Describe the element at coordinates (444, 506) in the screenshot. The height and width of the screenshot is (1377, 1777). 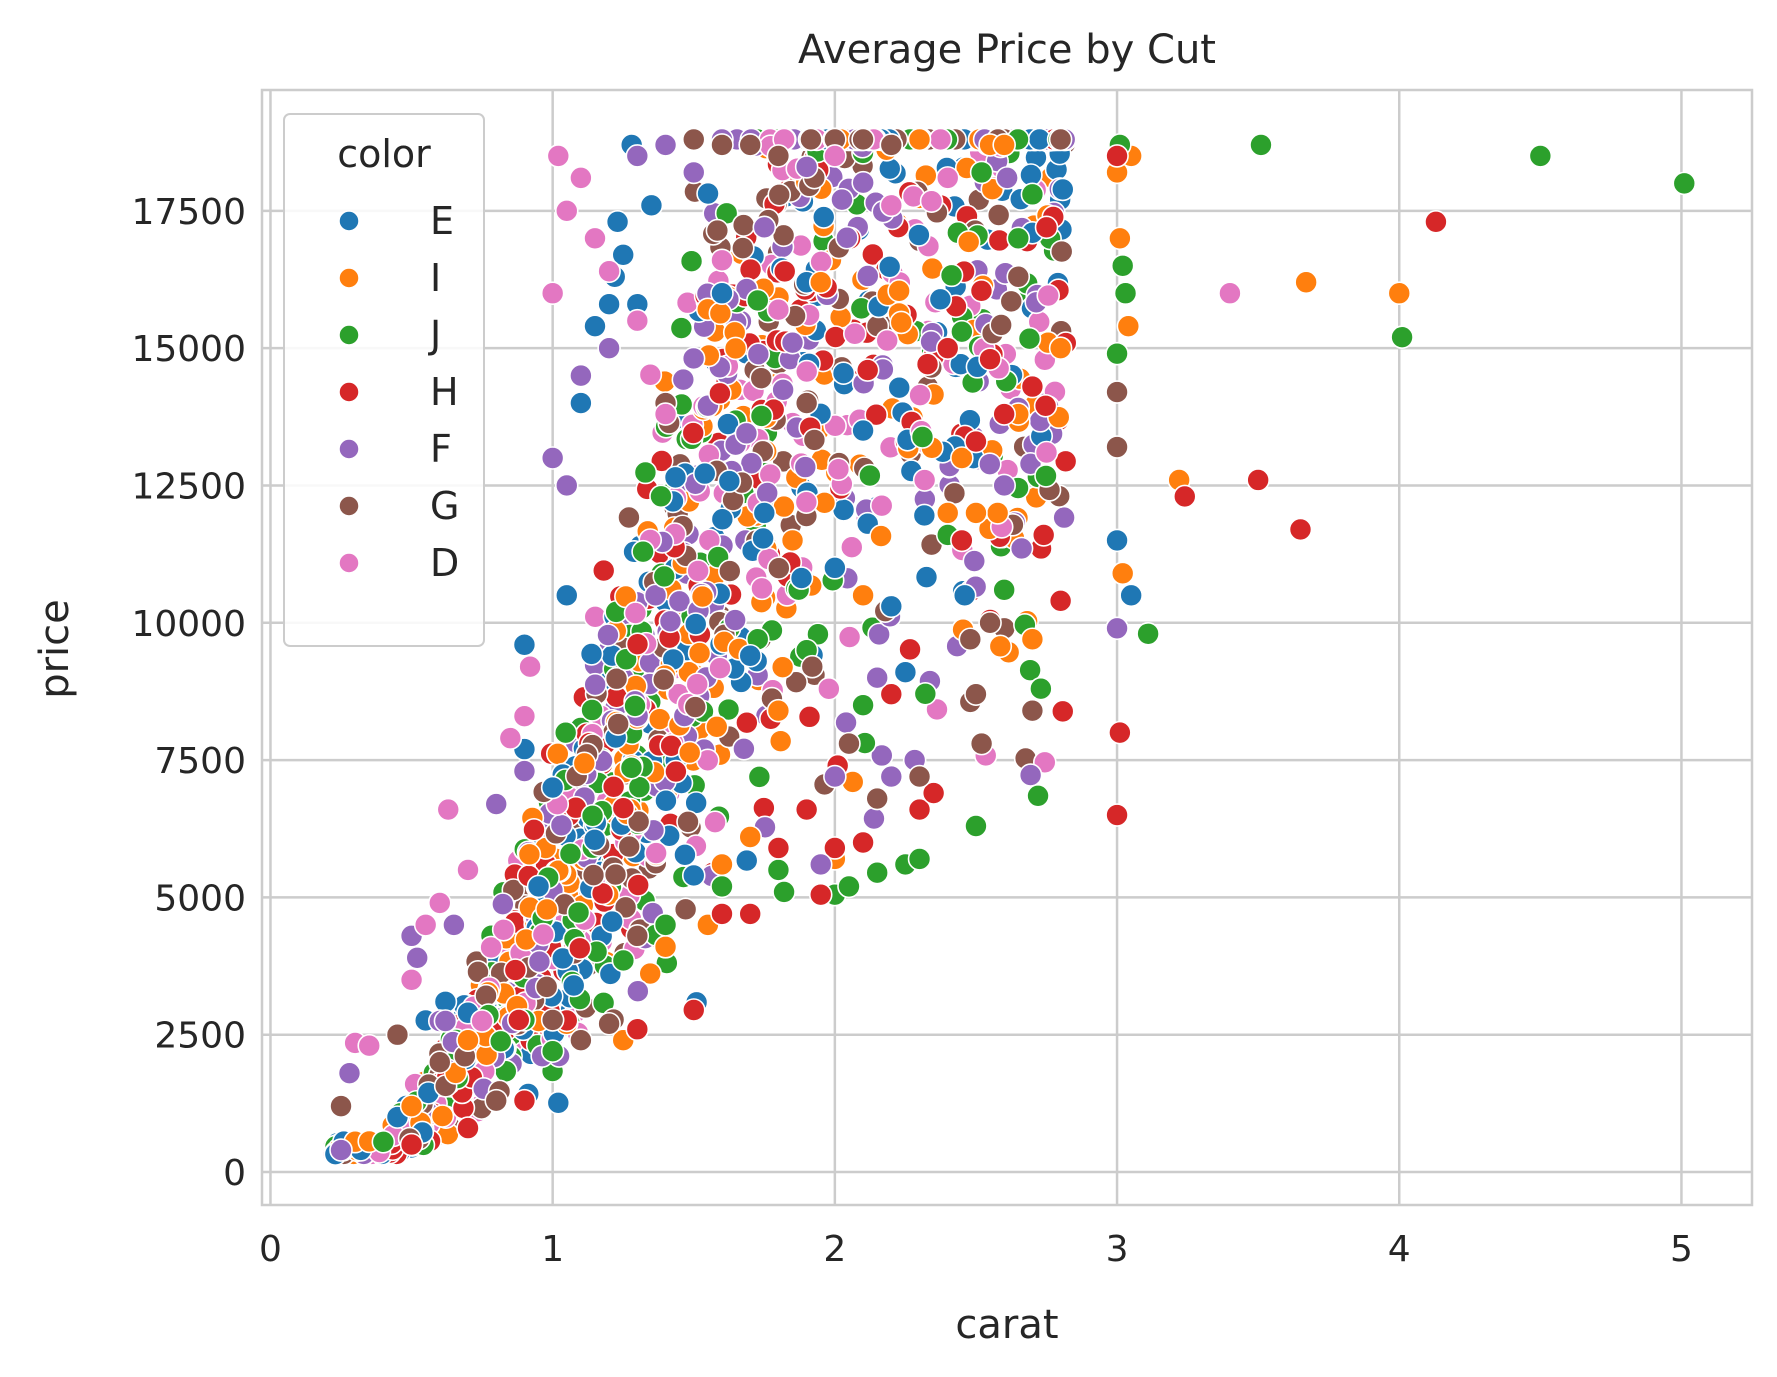
I see `legend-label: G` at that location.